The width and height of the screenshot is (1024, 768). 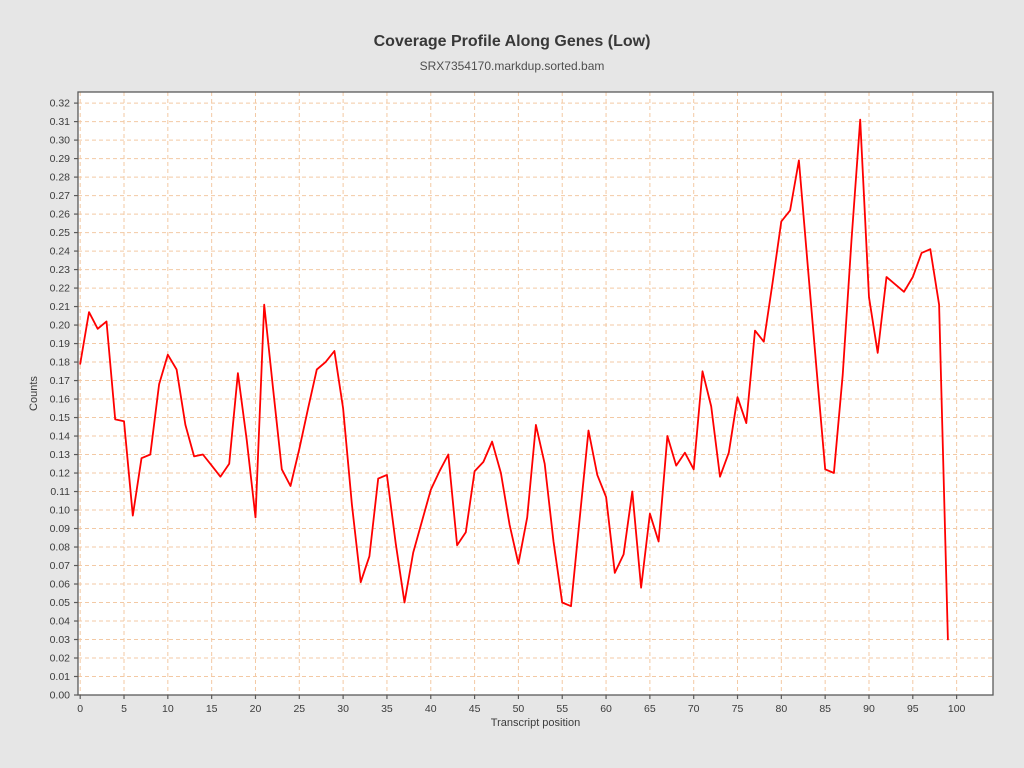 What do you see at coordinates (60, 585) in the screenshot?
I see `y-tick-label: 0.06` at bounding box center [60, 585].